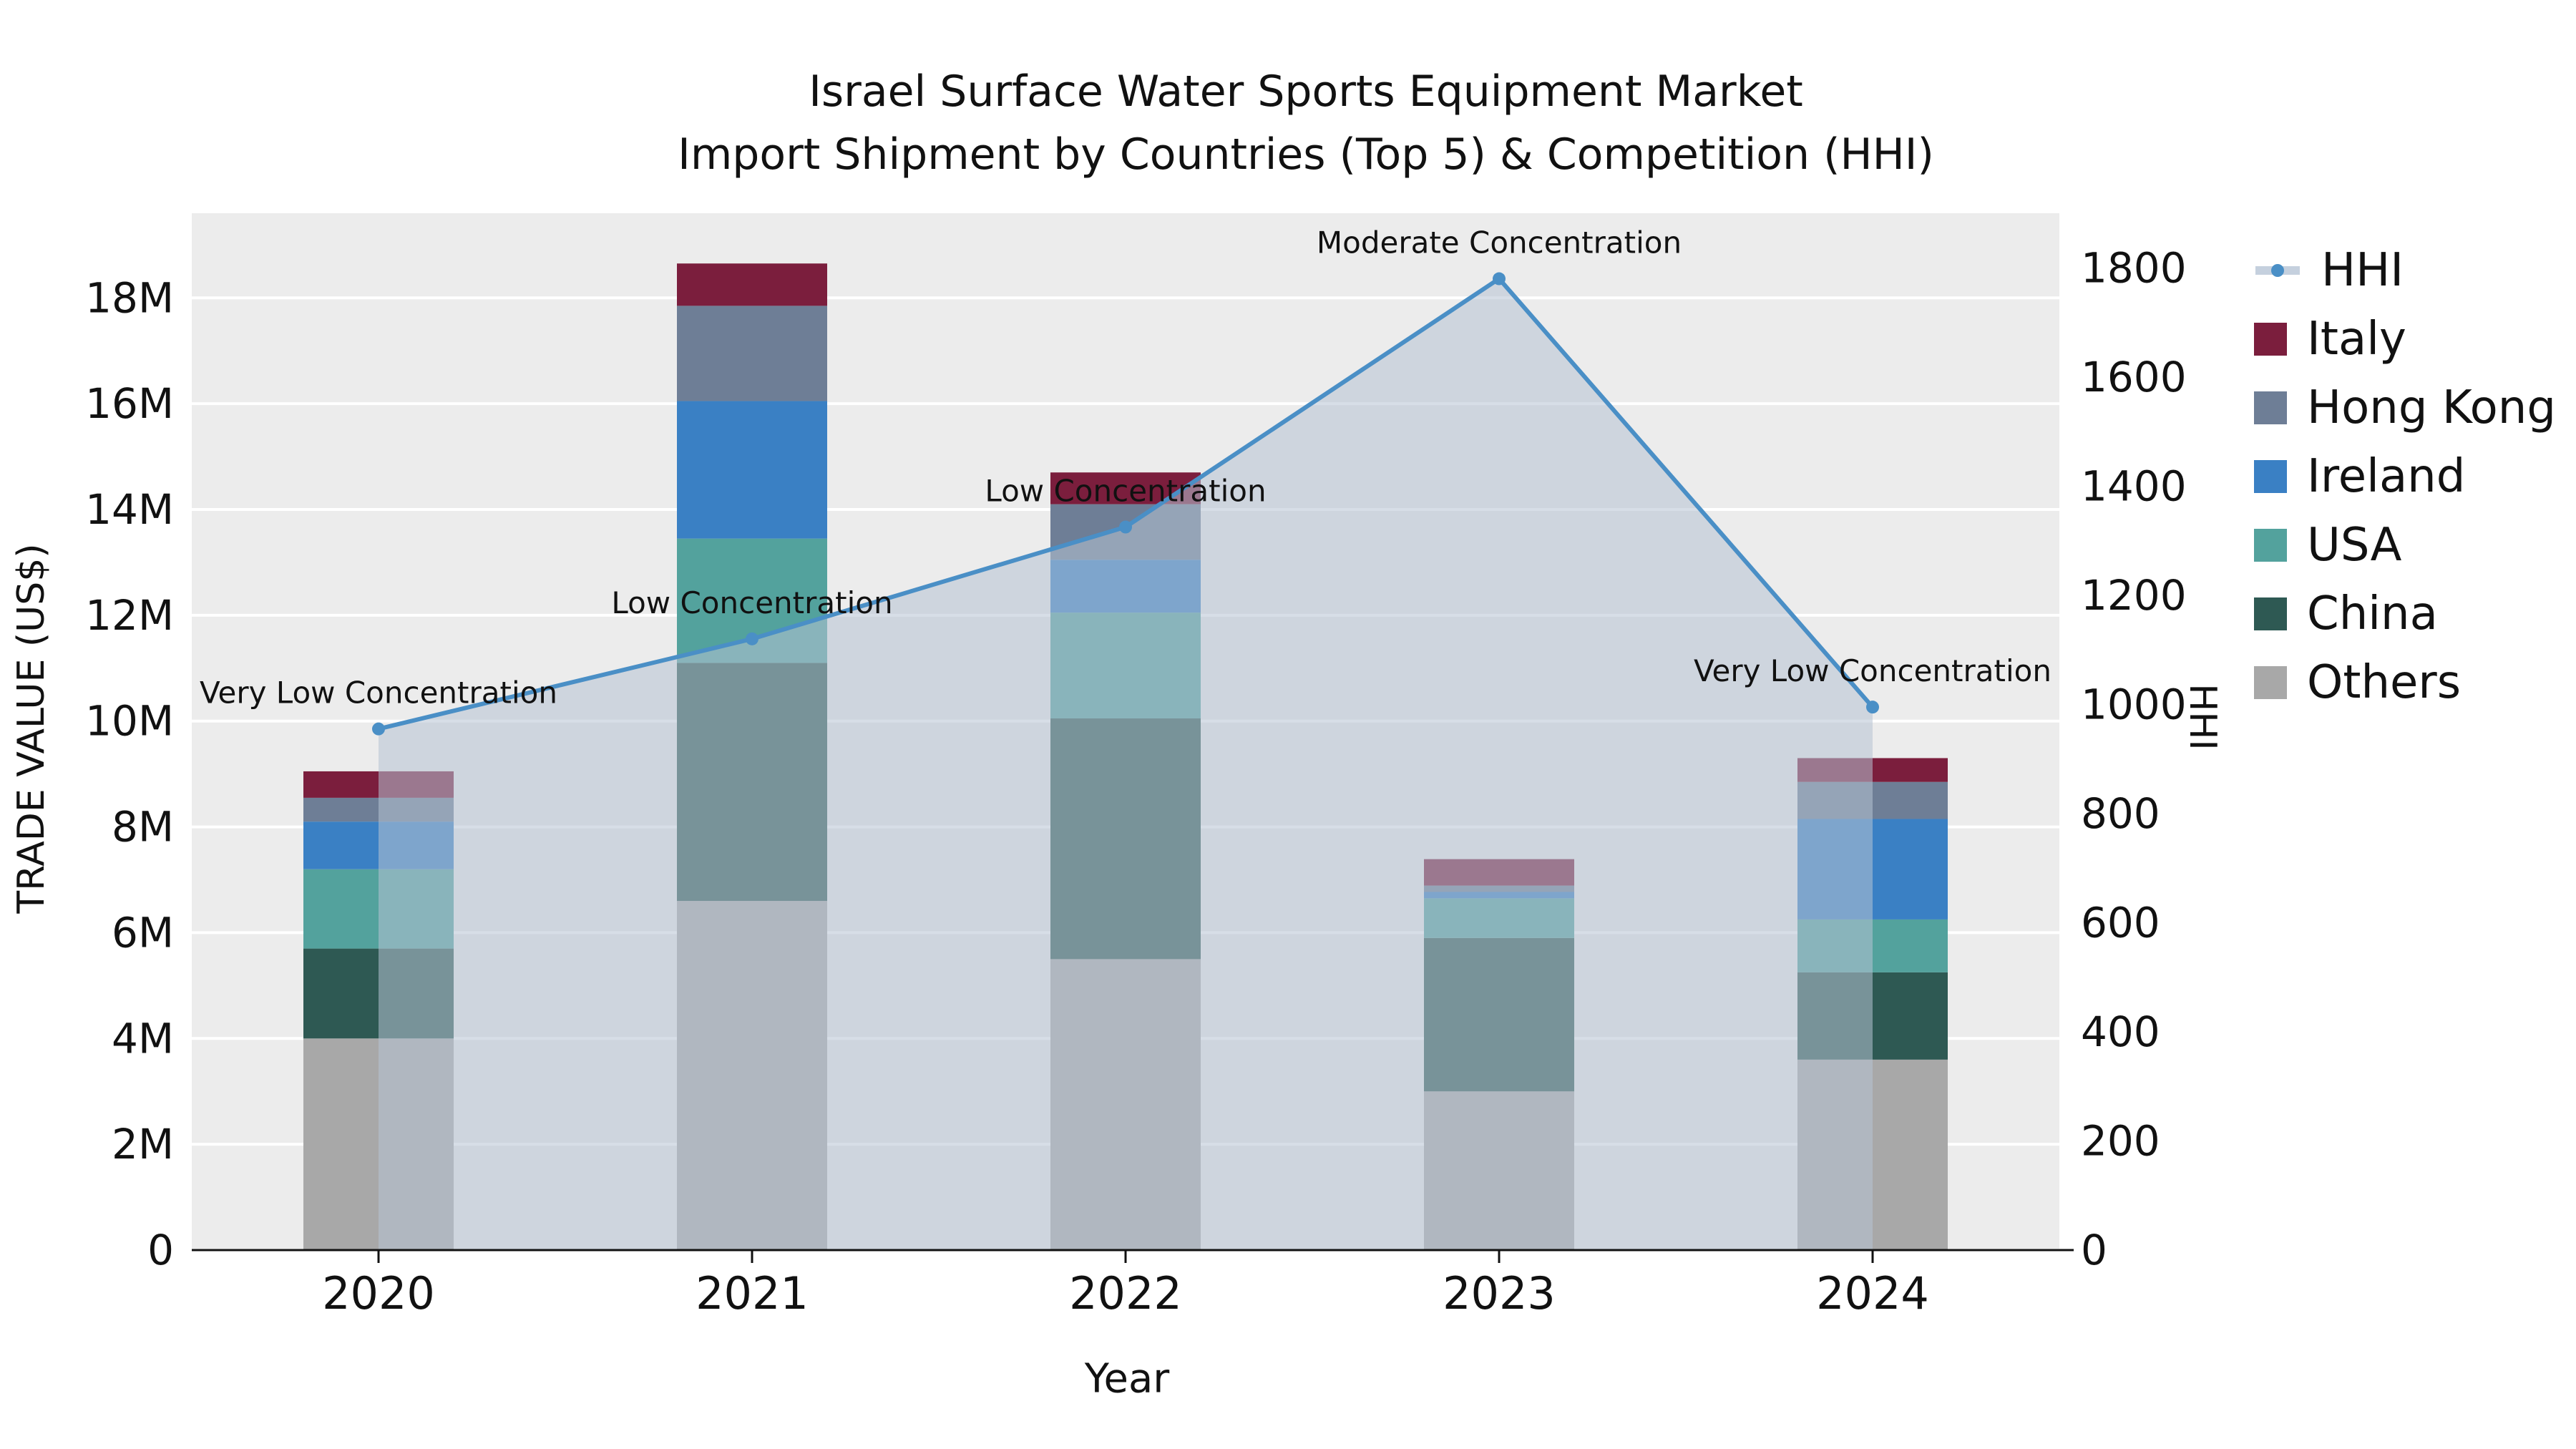 The height and width of the screenshot is (1449, 2576). Describe the element at coordinates (1127, 1378) in the screenshot. I see `x-axis-title: Year` at that location.